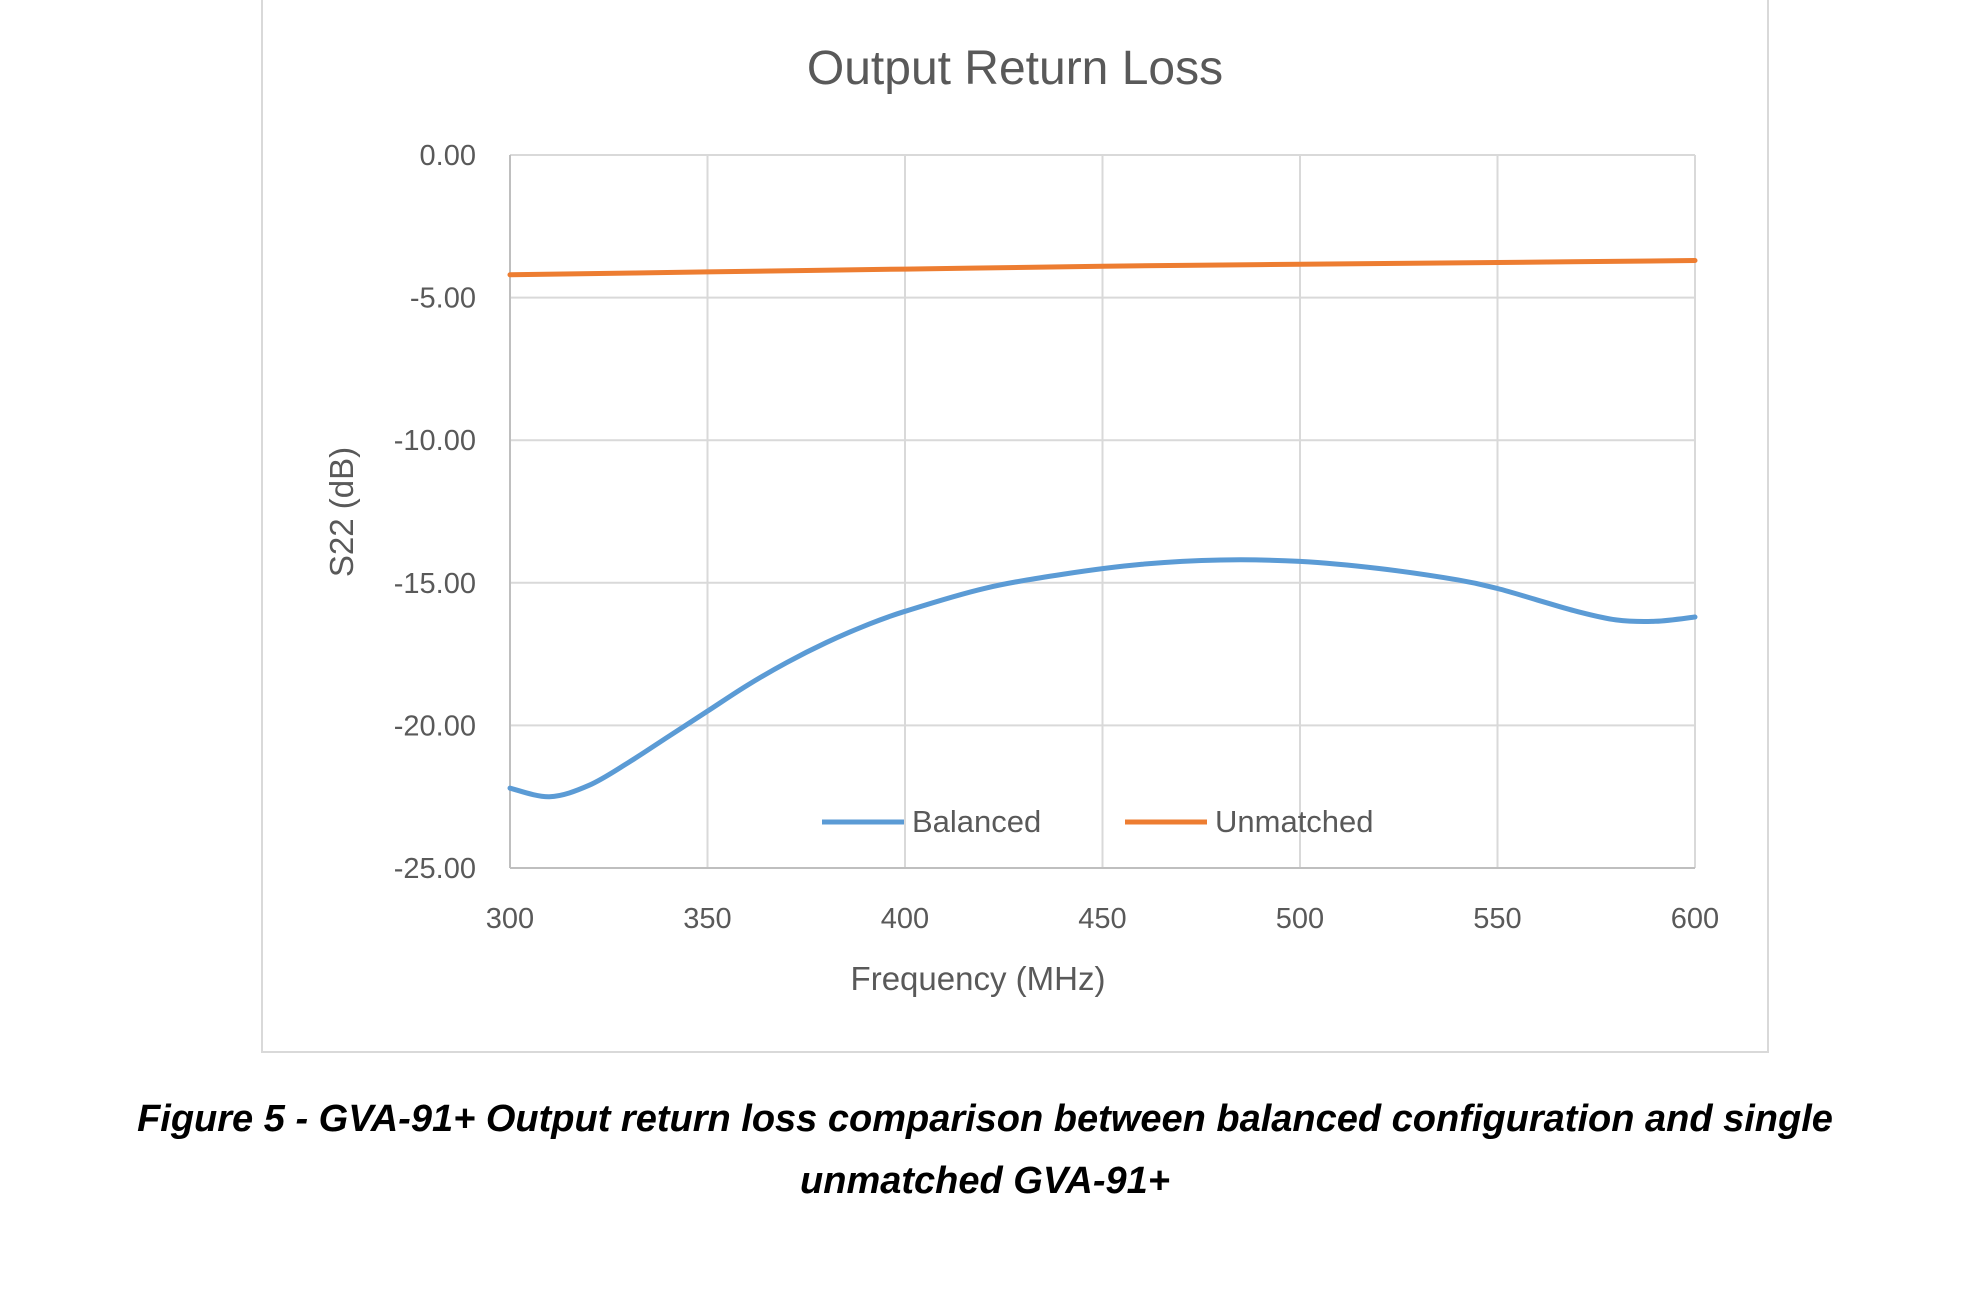 The height and width of the screenshot is (1308, 1970). I want to click on chart-title: Output Return Loss, so click(1015, 68).